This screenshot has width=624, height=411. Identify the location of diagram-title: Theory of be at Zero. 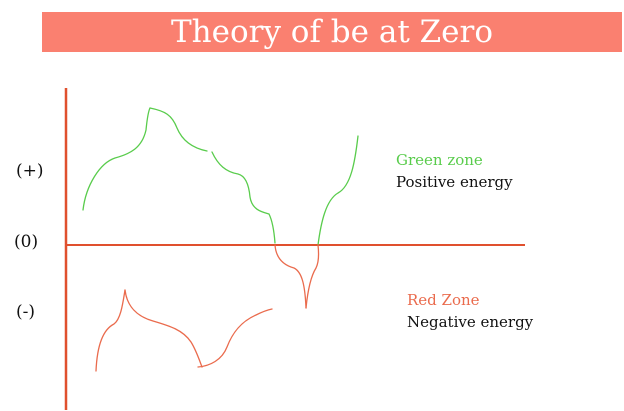
(332, 32).